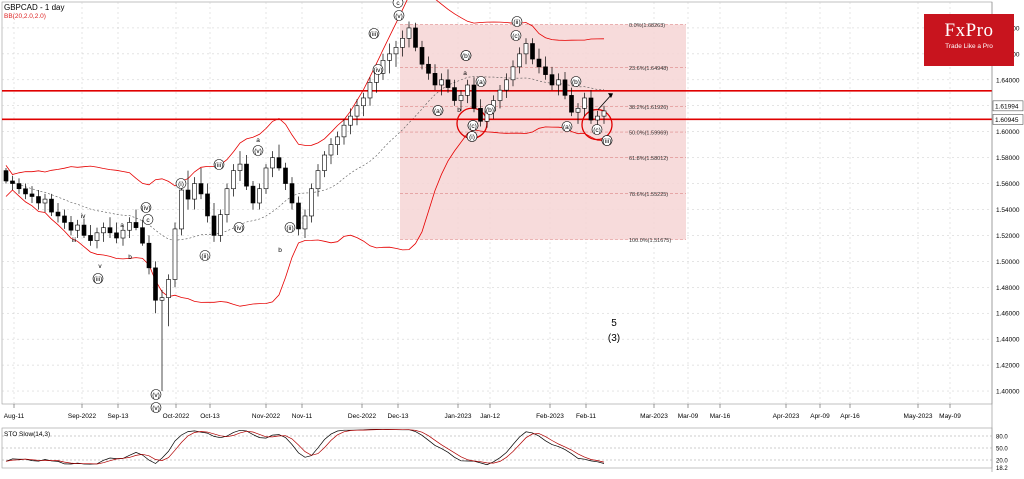 The height and width of the screenshot is (479, 1024). I want to click on price-tick-label: 1.48000, so click(1008, 288).